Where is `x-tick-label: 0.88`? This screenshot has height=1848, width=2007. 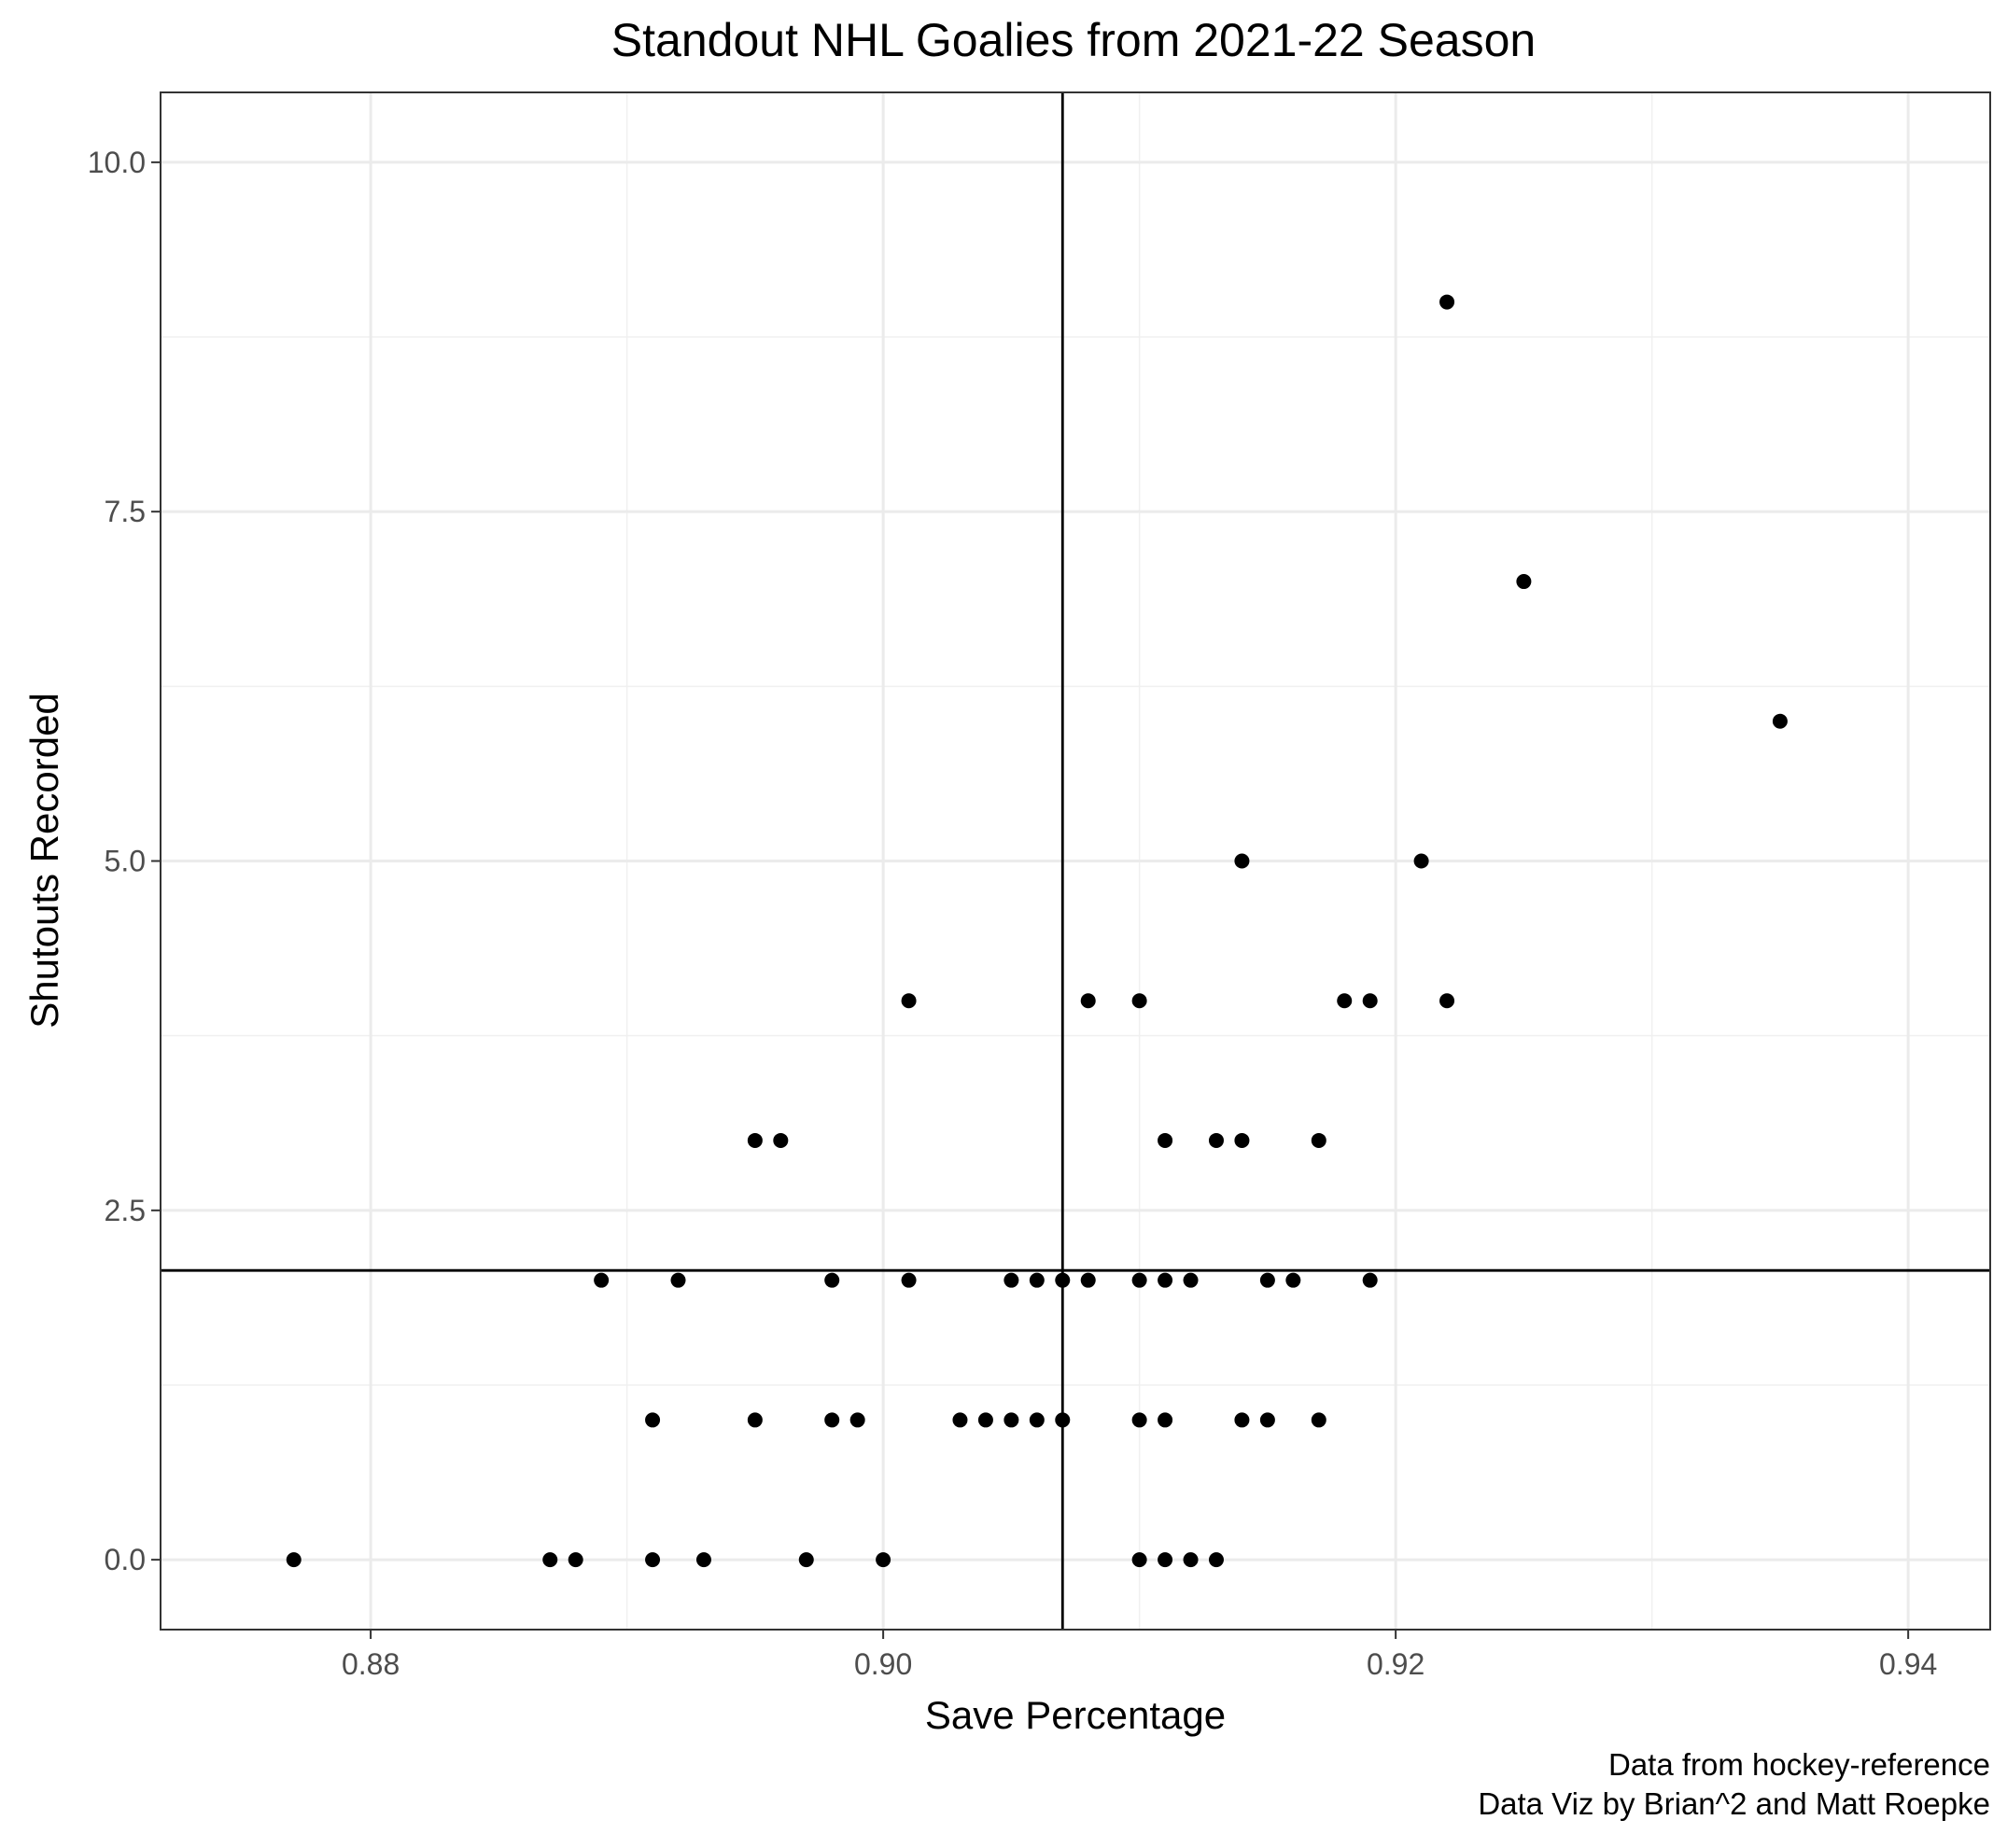
x-tick-label: 0.88 is located at coordinates (371, 1664).